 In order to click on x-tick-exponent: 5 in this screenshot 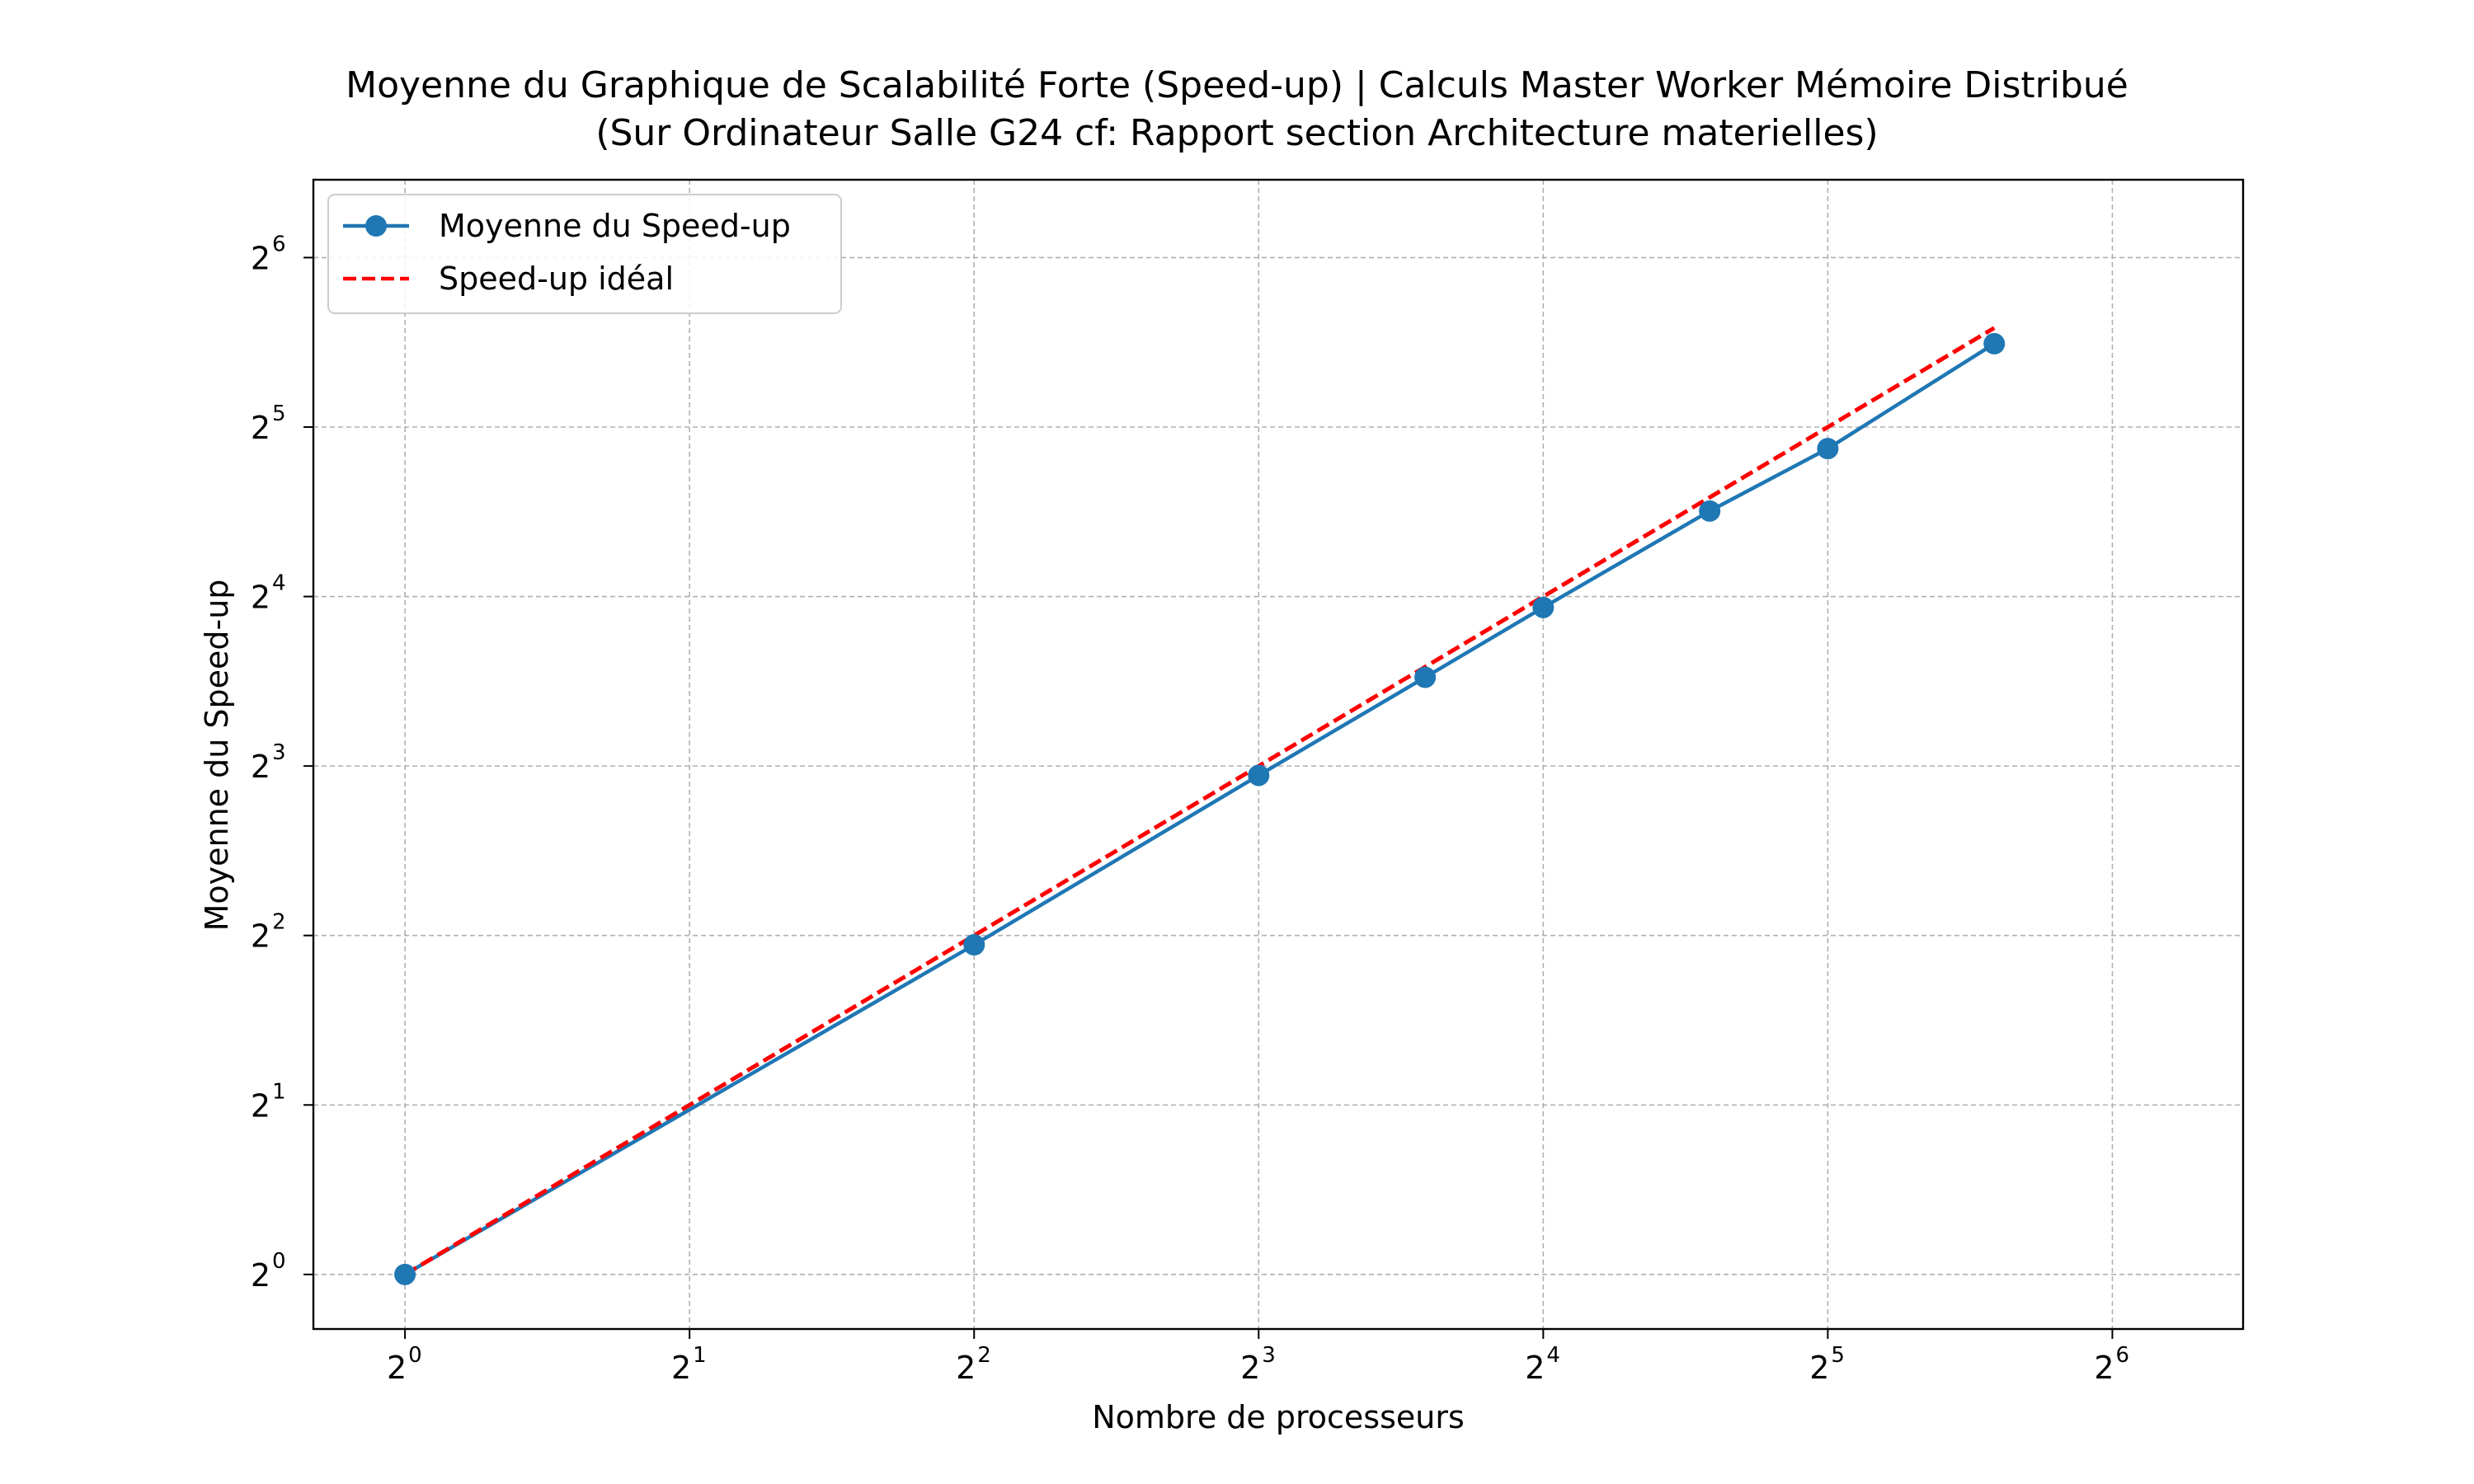, I will do `click(1838, 1355)`.